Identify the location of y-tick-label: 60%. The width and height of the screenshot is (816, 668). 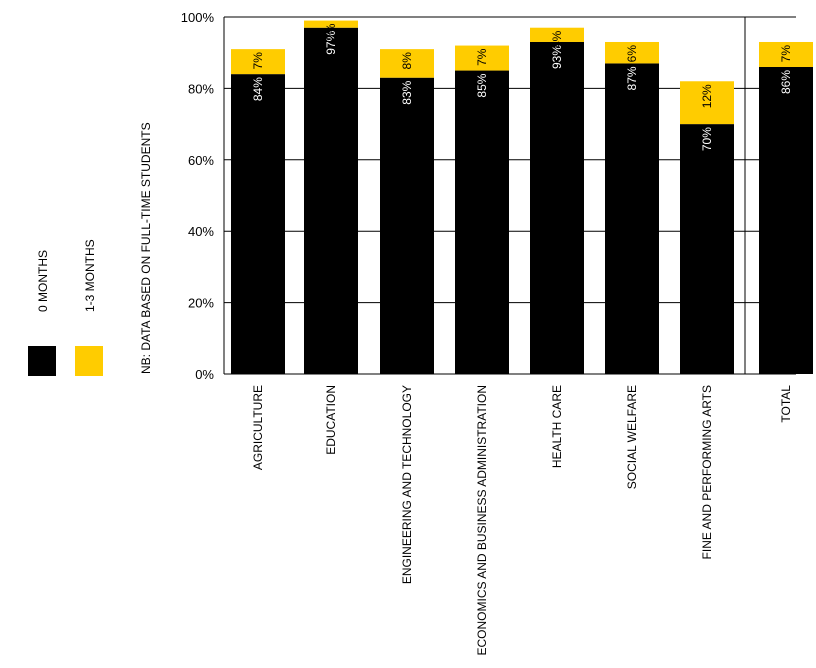
(201, 160).